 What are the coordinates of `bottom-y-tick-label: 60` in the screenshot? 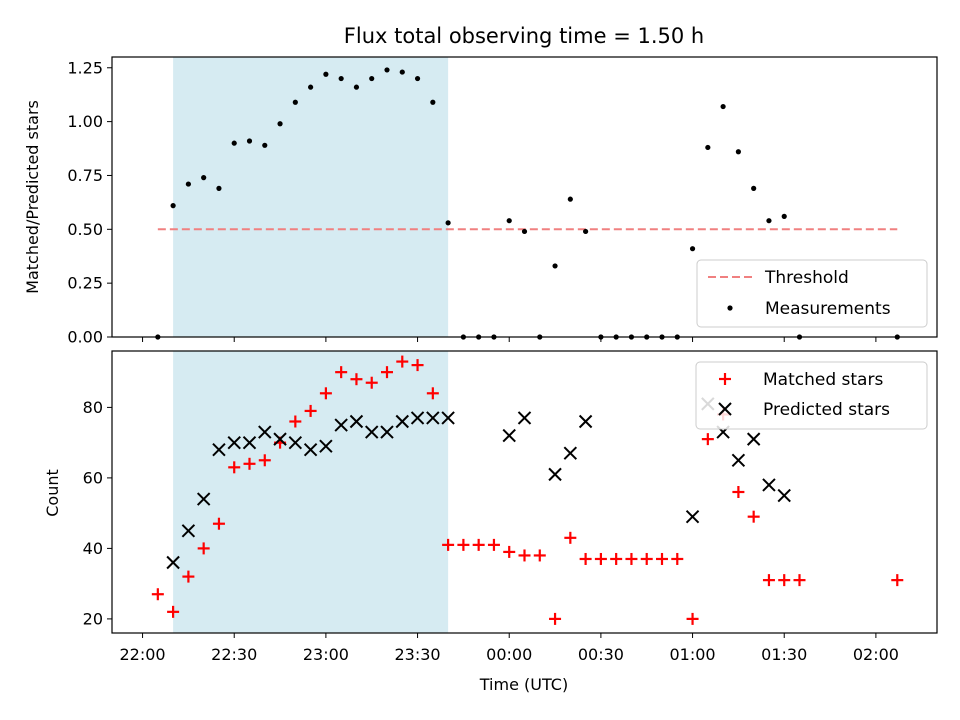 It's located at (93, 477).